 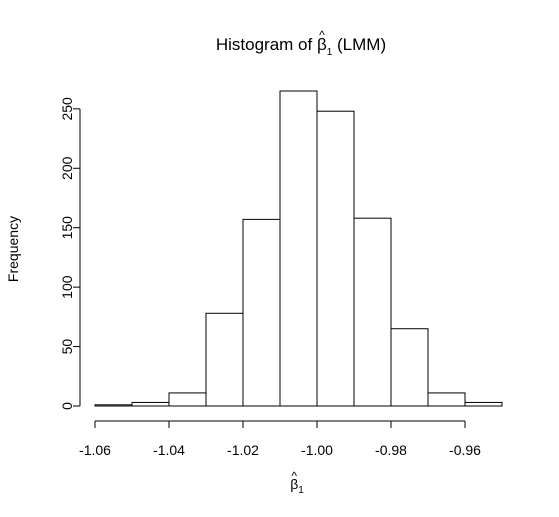 What do you see at coordinates (301, 490) in the screenshot?
I see `x-axis-label-subscript: 1` at bounding box center [301, 490].